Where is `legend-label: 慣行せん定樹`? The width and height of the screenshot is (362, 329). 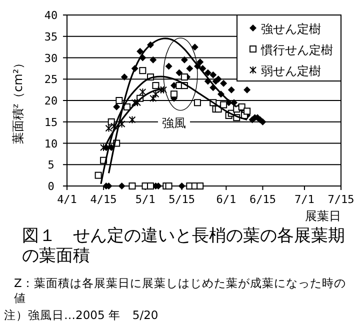 legend-label: 慣行せん定樹 is located at coordinates (296, 50).